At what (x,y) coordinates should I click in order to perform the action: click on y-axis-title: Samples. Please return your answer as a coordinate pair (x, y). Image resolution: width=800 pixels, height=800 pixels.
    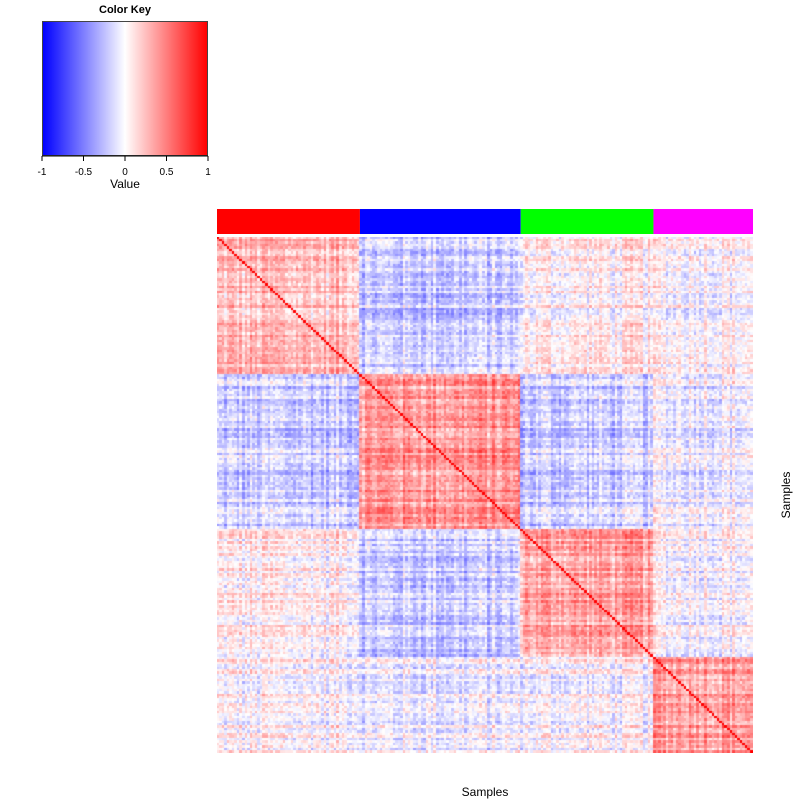
    Looking at the image, I should click on (786, 495).